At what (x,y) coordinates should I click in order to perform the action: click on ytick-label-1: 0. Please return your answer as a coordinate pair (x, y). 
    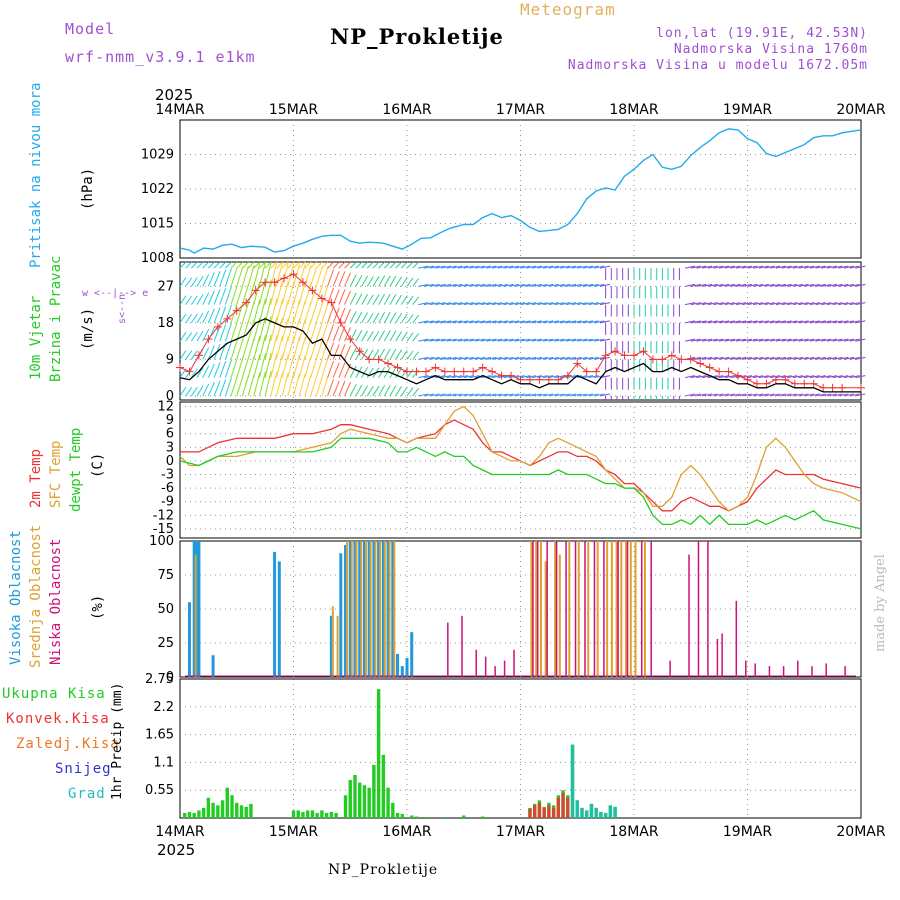
    Looking at the image, I should click on (170, 396).